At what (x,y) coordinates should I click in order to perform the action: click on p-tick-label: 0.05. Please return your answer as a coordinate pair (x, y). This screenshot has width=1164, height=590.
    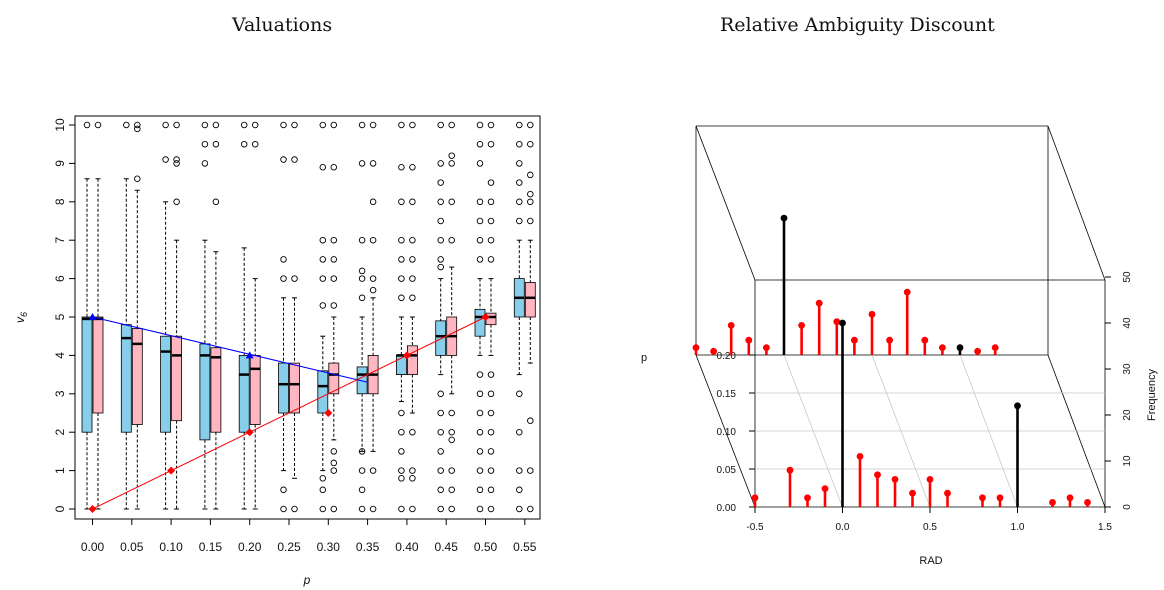
    Looking at the image, I should click on (727, 470).